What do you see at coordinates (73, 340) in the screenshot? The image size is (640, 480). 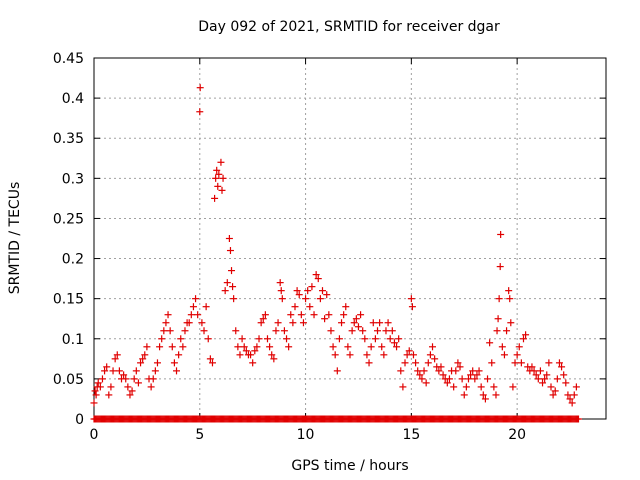 I see `y-tick-label: 0.1` at bounding box center [73, 340].